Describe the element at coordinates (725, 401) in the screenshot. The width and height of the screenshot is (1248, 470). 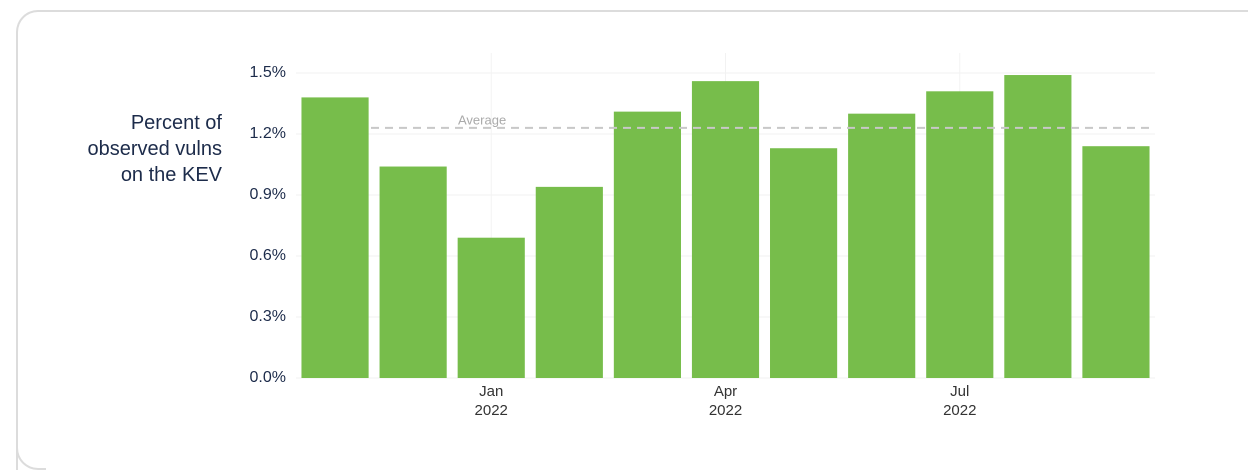
I see `x-tick-label: Apr 2022` at that location.